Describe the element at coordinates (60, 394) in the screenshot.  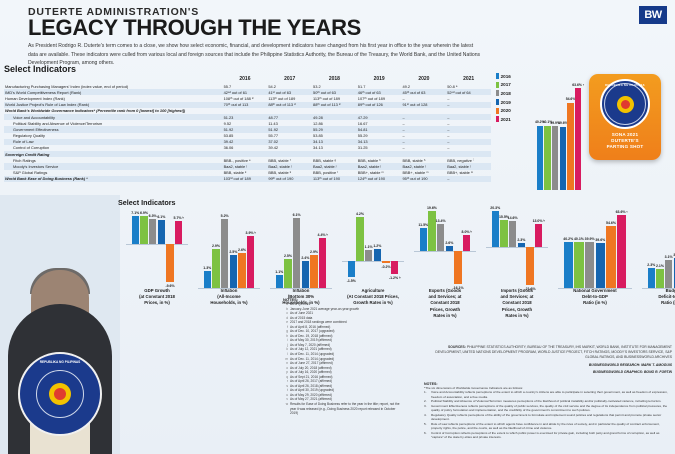
I see `podium-seal-icon: REPUBLIKA NG PILIPINAS` at that location.